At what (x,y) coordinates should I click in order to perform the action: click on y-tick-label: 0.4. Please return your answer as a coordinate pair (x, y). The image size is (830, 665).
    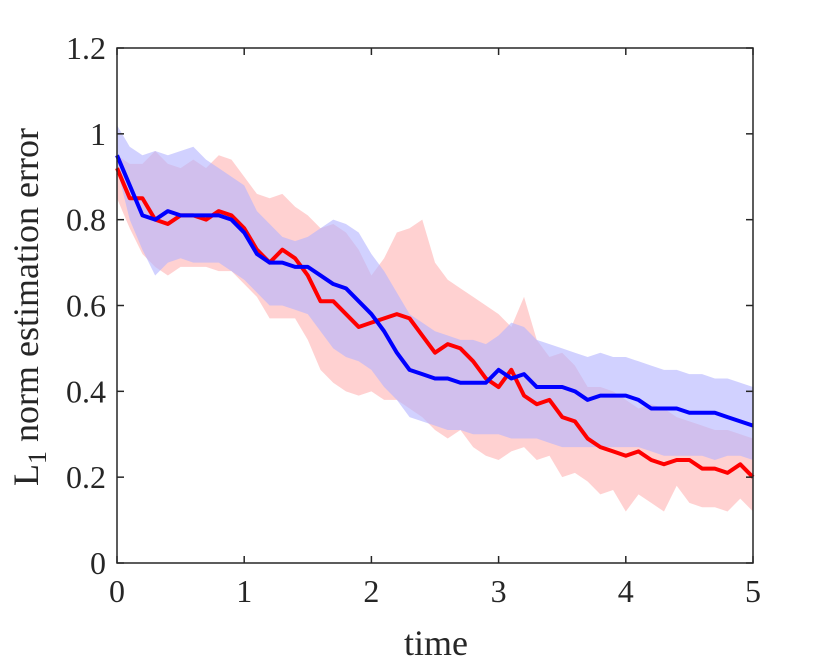
    Looking at the image, I should click on (86, 391).